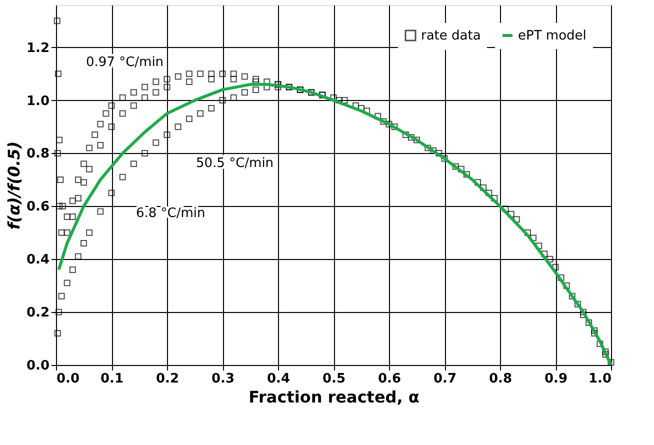 The height and width of the screenshot is (445, 654). I want to click on x-tick-label: 0.1, so click(112, 379).